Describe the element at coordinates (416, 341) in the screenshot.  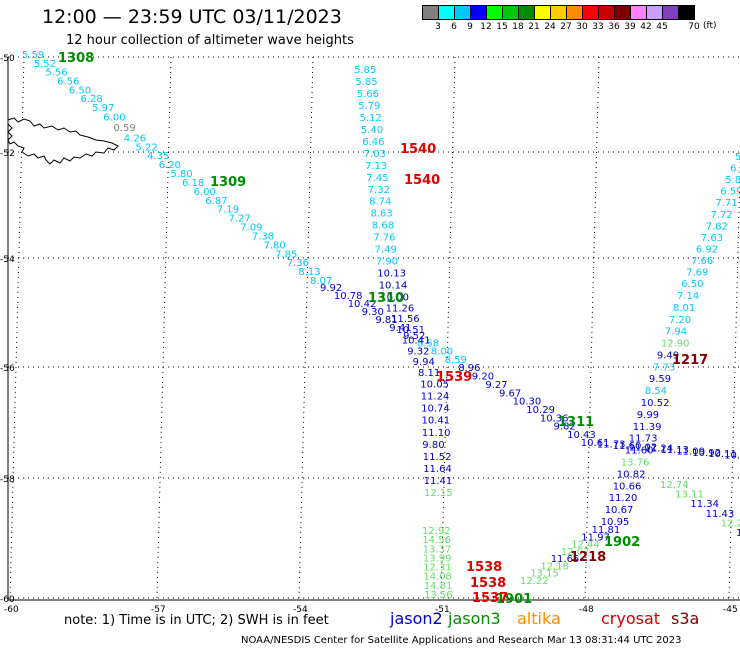
I see `wave-height-value: 10.41` at that location.